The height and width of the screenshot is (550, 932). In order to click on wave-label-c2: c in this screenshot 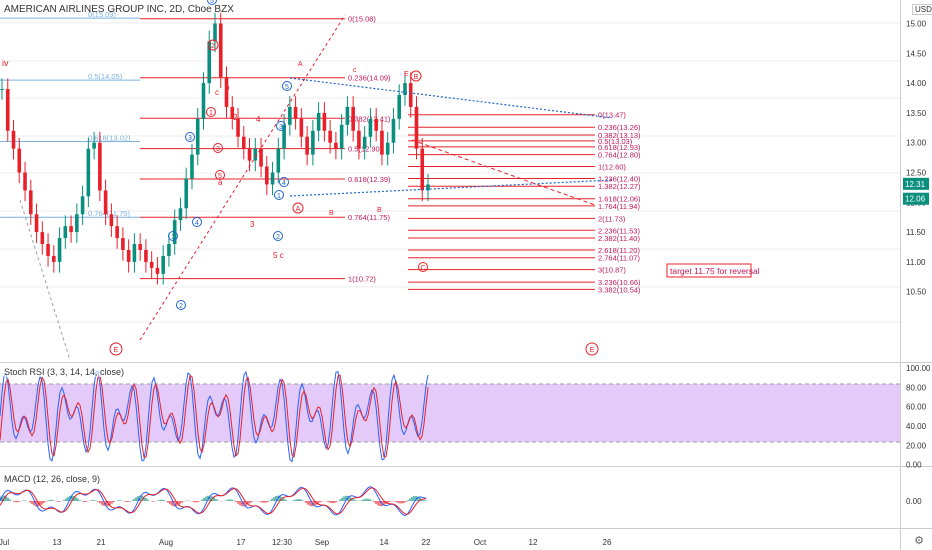, I will do `click(355, 70)`.